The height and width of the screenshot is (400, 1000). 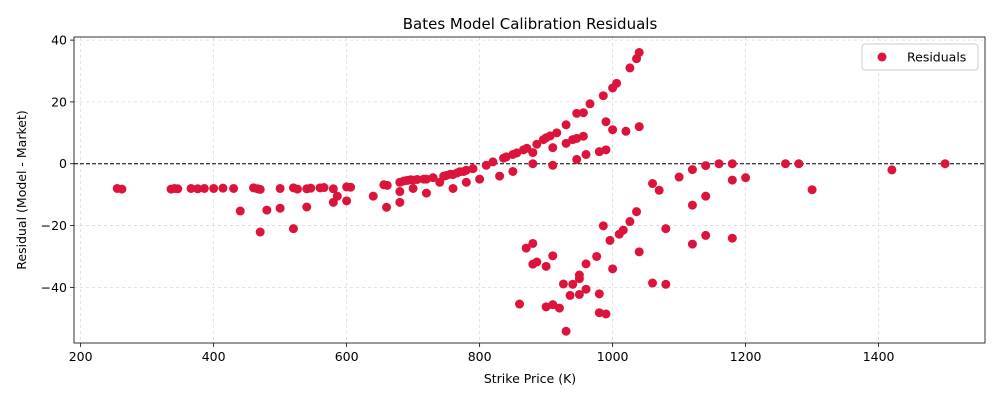 I want to click on x-axis-ticks: 200 400 600 800 1000 1200 1400, so click(x=482, y=353).